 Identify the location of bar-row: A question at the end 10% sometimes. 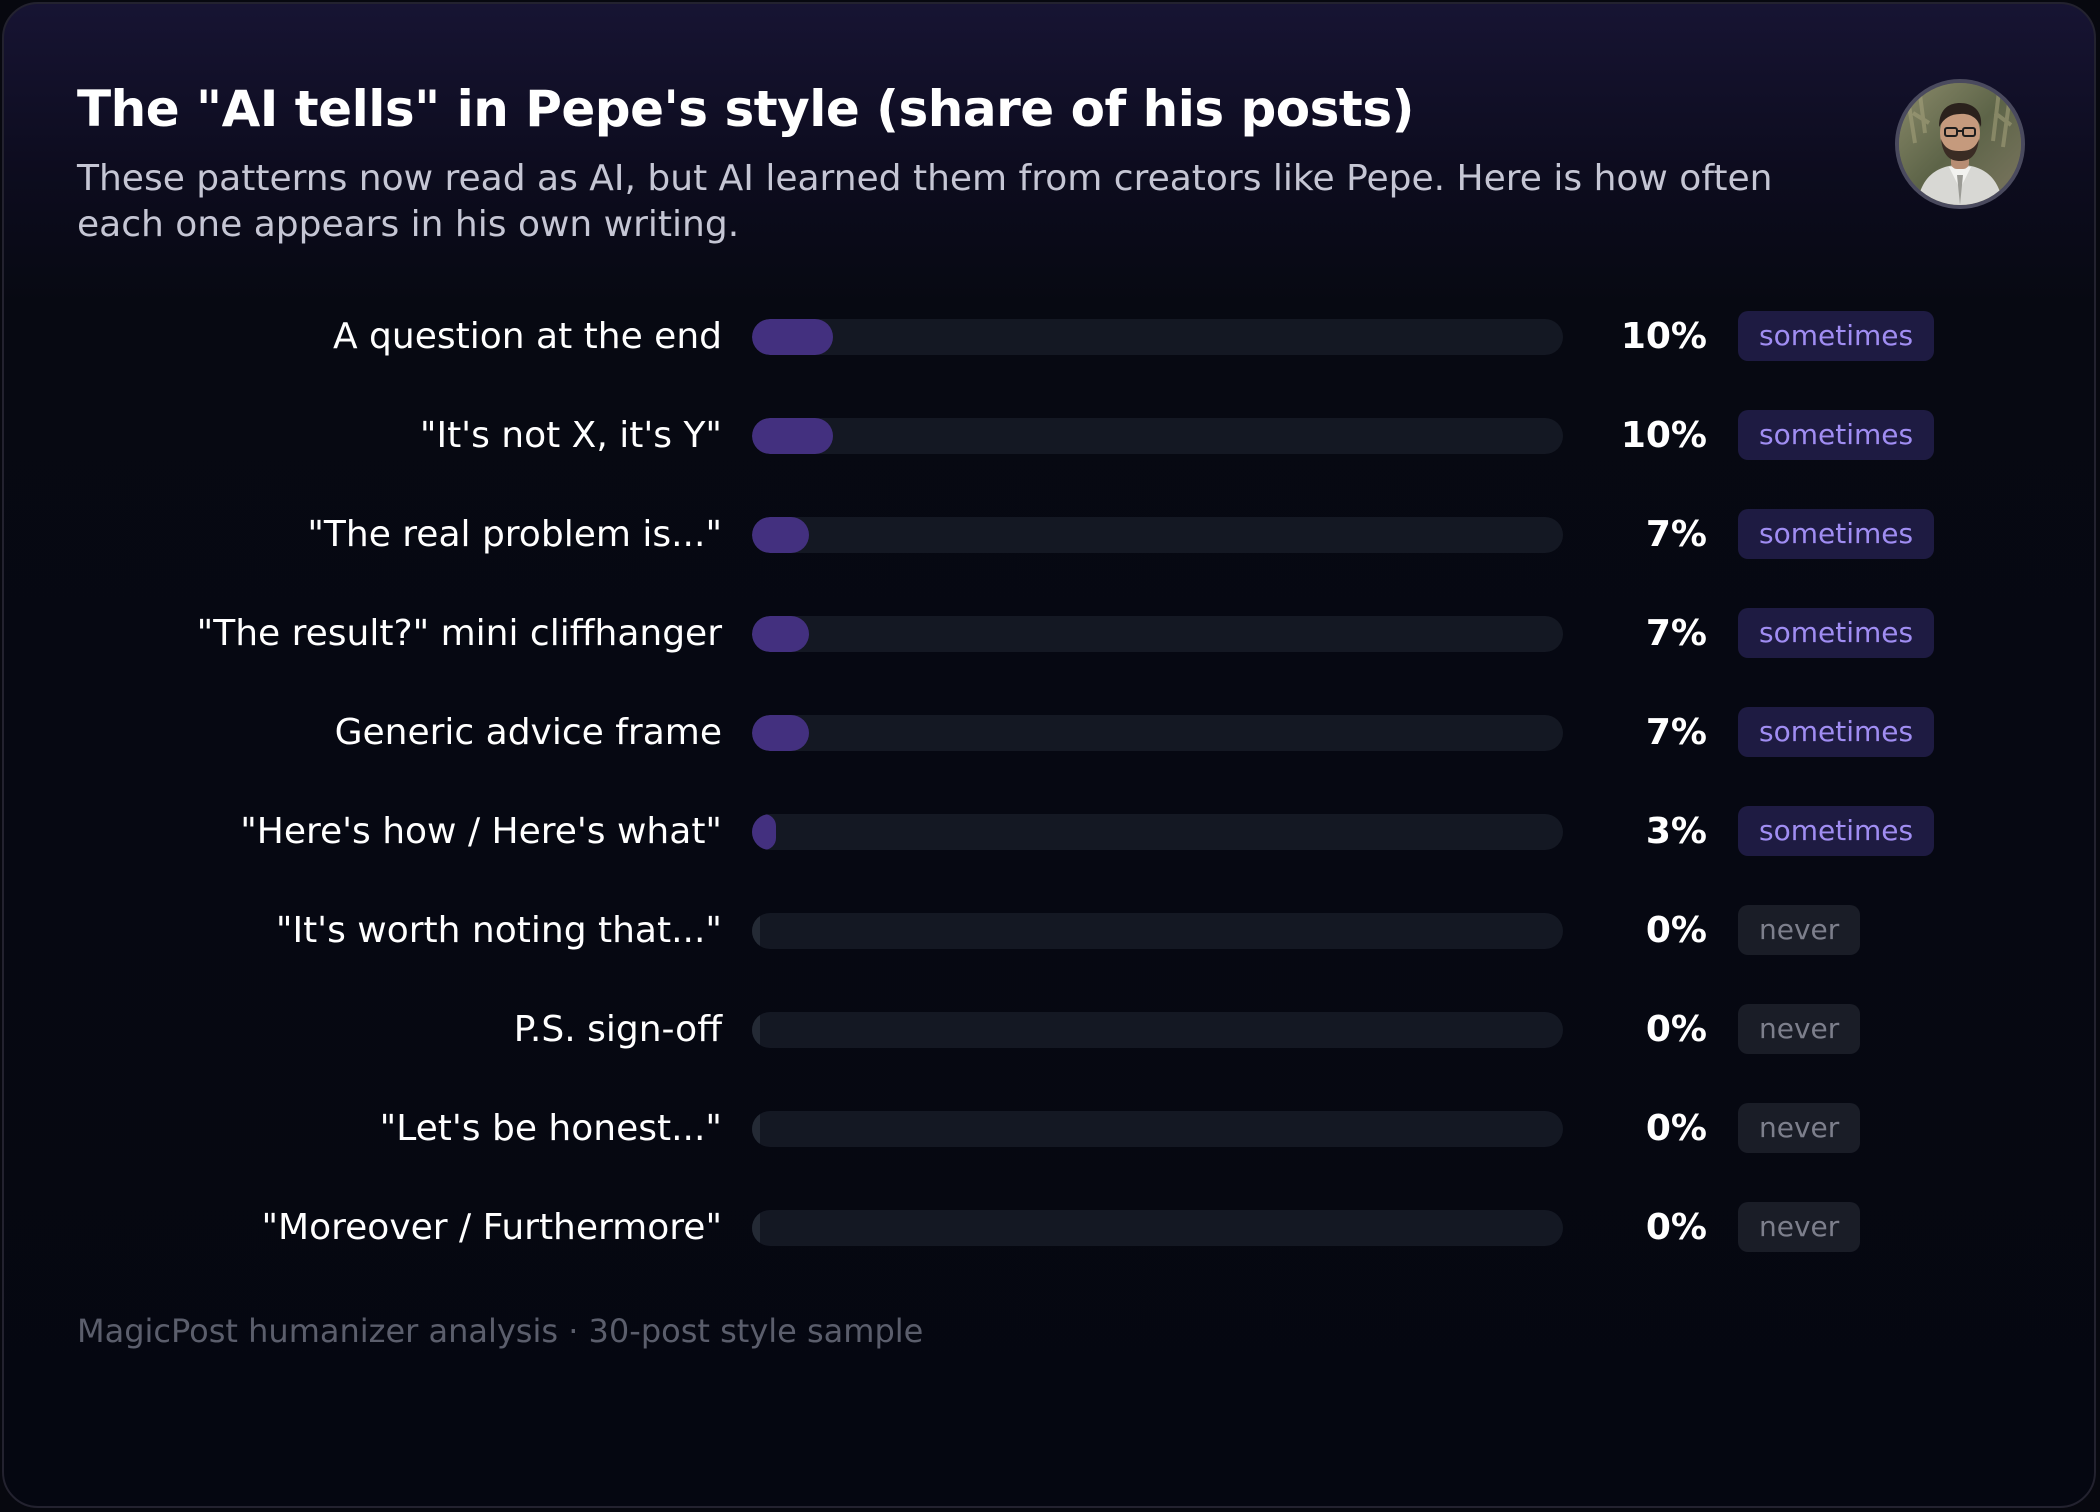
(1049, 346).